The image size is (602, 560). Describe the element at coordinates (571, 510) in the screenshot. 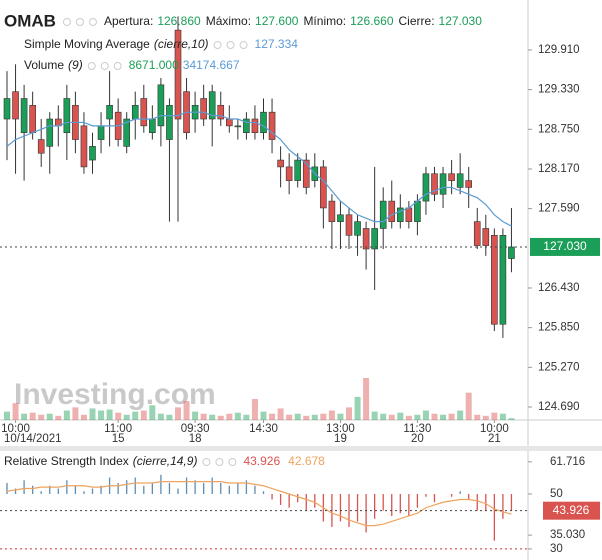

I see `last-value-label: 43.926` at that location.